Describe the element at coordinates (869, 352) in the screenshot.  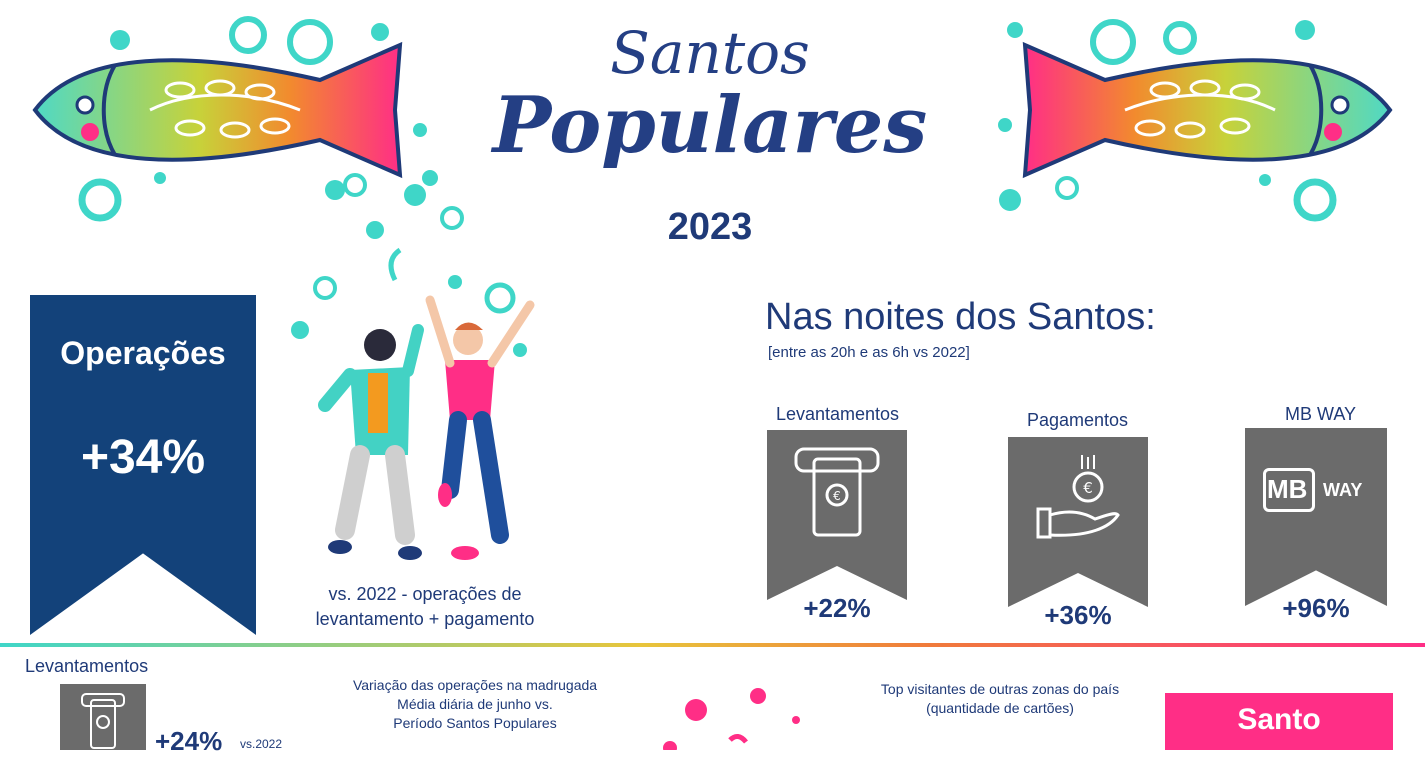
I see `nights-subtitle: [entre as 20h e as 6h vs 2022]` at that location.